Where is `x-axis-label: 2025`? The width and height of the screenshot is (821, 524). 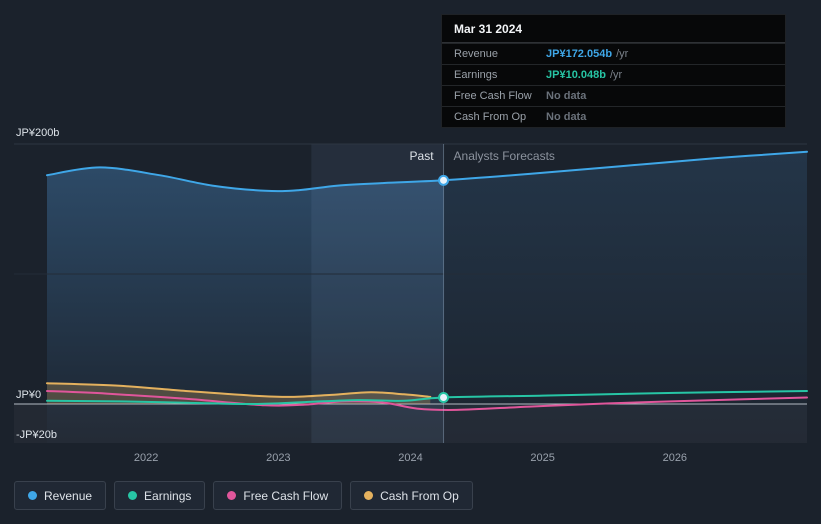 x-axis-label: 2025 is located at coordinates (542, 458).